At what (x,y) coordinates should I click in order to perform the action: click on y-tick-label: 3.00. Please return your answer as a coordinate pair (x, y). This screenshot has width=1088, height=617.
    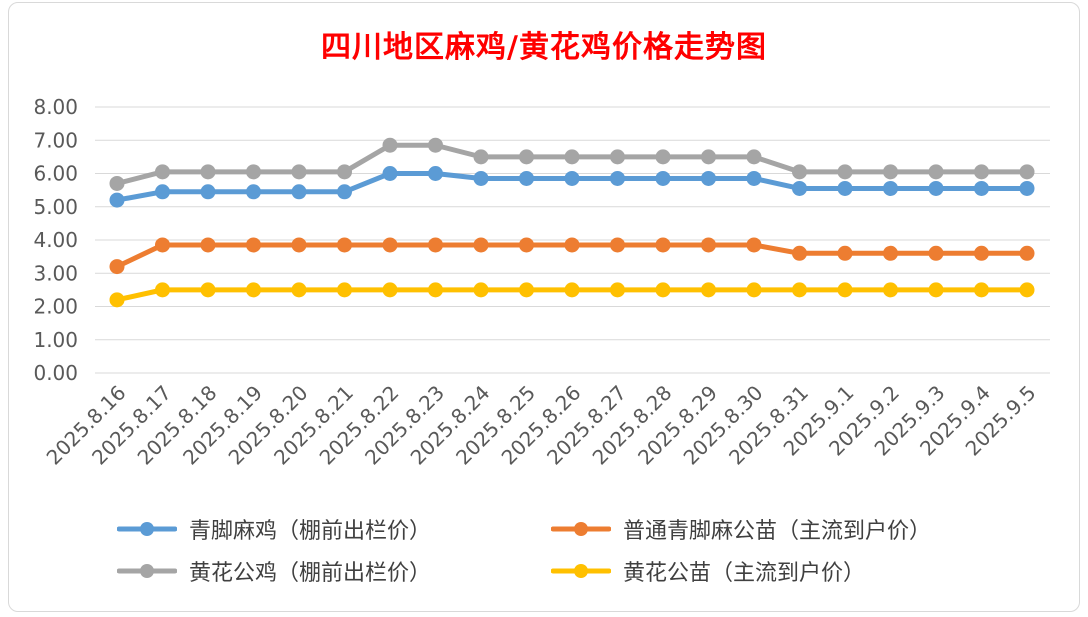
    Looking at the image, I should click on (55, 273).